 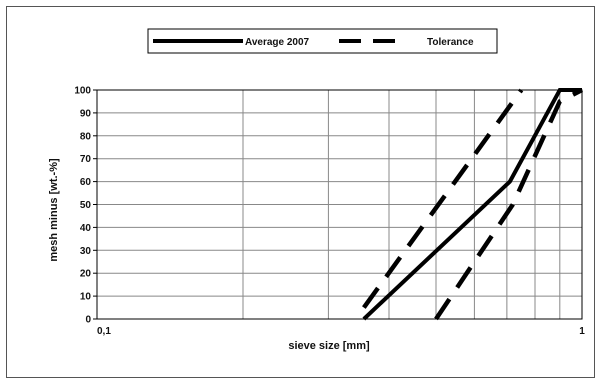 What do you see at coordinates (86, 274) in the screenshot?
I see `y-tick-label: 20` at bounding box center [86, 274].